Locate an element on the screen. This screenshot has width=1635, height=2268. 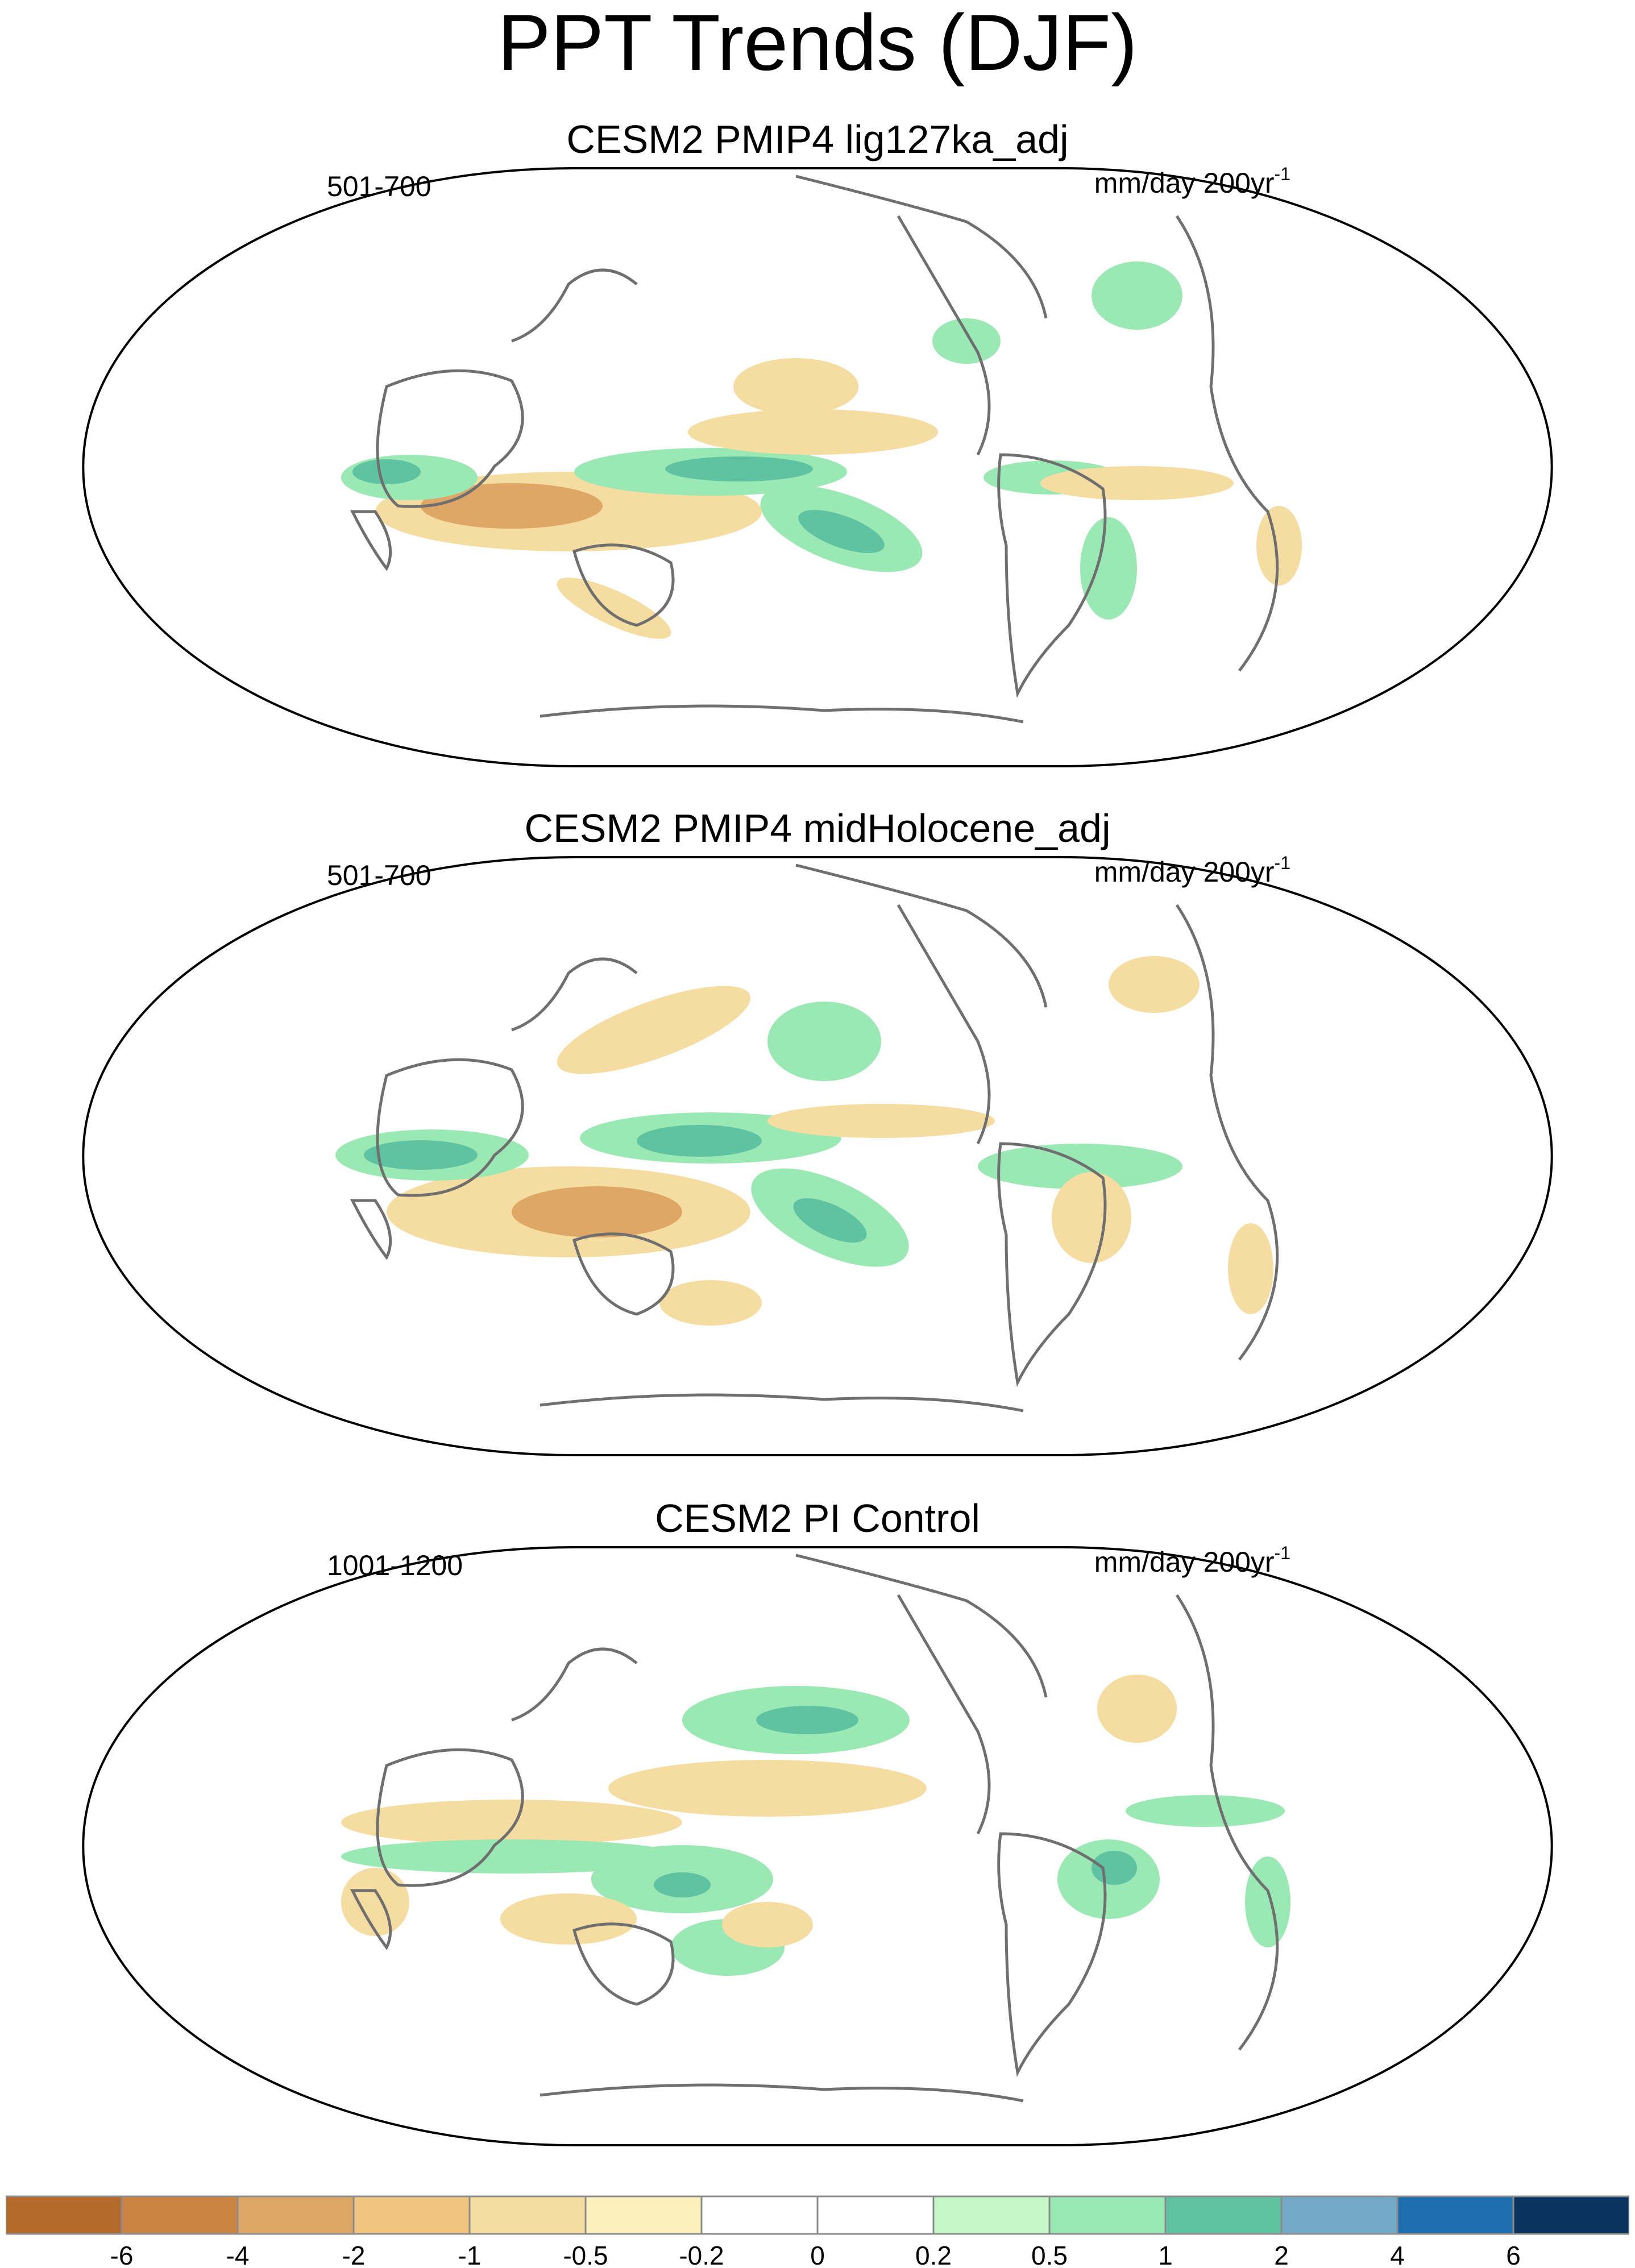
colorbar: -6 -4 -2 -1 -0.5 -0.2 0 0.2 0.5 1 2 4 6 is located at coordinates (817, 2231).